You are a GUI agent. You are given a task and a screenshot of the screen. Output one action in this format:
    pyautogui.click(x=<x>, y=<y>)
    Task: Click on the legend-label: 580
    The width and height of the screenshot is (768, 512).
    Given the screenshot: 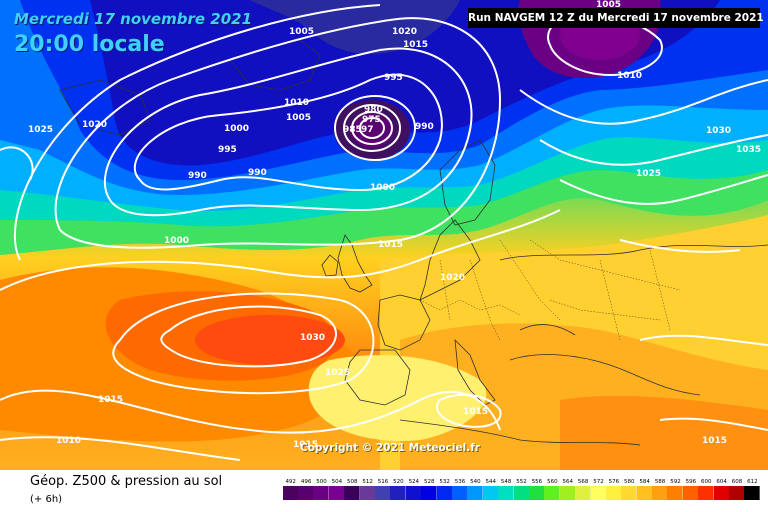 What is the action you would take?
    pyautogui.click(x=629, y=482)
    